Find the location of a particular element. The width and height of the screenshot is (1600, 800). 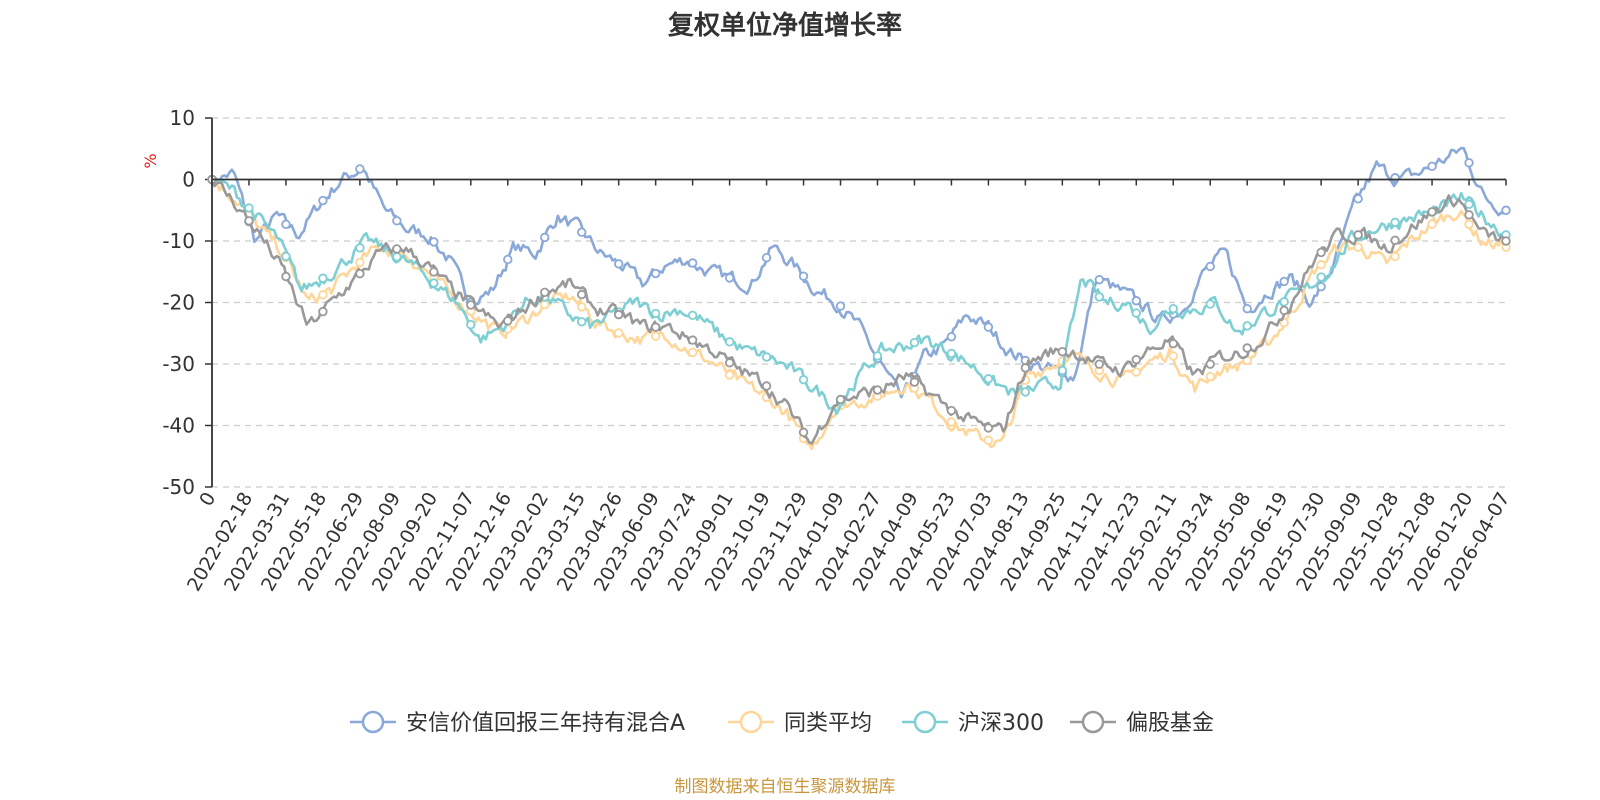

y-tick-label: 10 is located at coordinates (182, 118).